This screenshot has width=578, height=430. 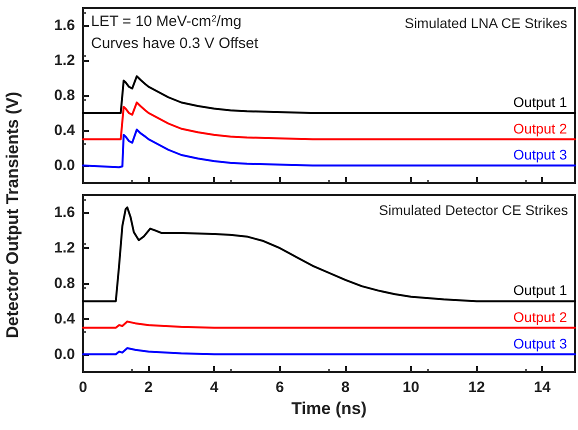 I want to click on annotation: Simulated Detector CE Strikes, so click(x=473, y=210).